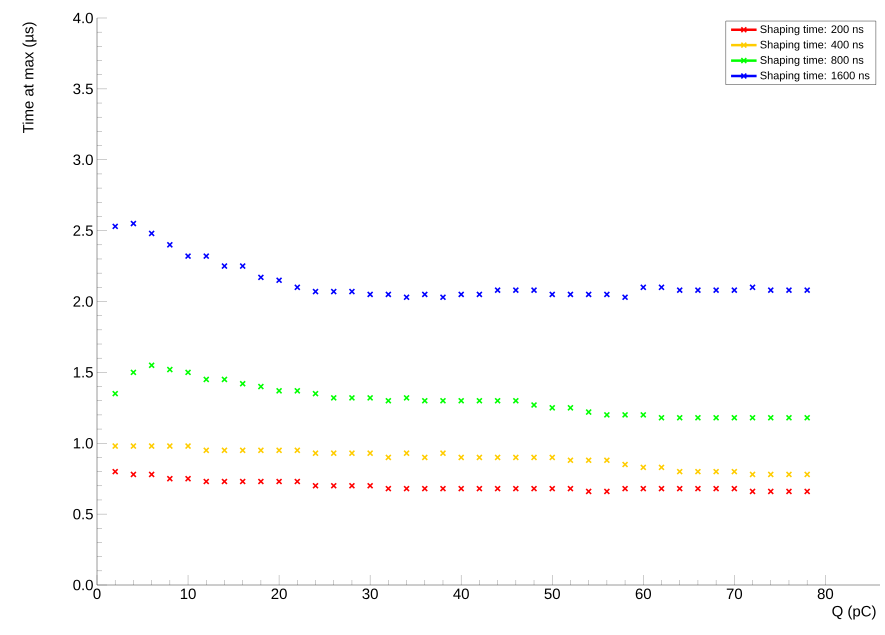 Image resolution: width=885 pixels, height=635 pixels. I want to click on legend-label: Shaping time: 800 ns, so click(812, 61).